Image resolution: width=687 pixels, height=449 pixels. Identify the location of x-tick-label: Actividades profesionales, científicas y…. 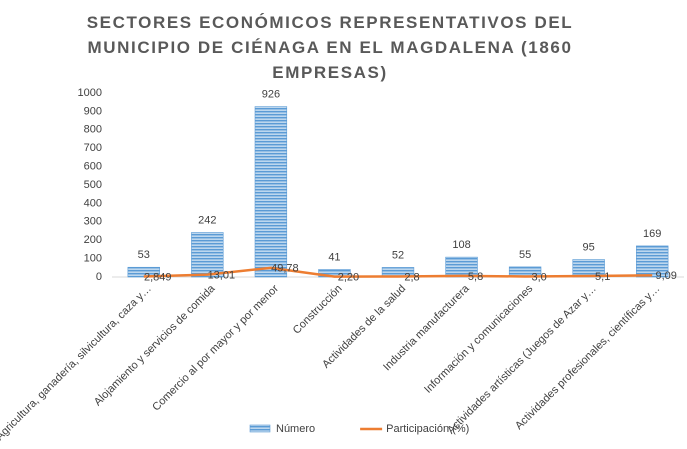
(587, 357).